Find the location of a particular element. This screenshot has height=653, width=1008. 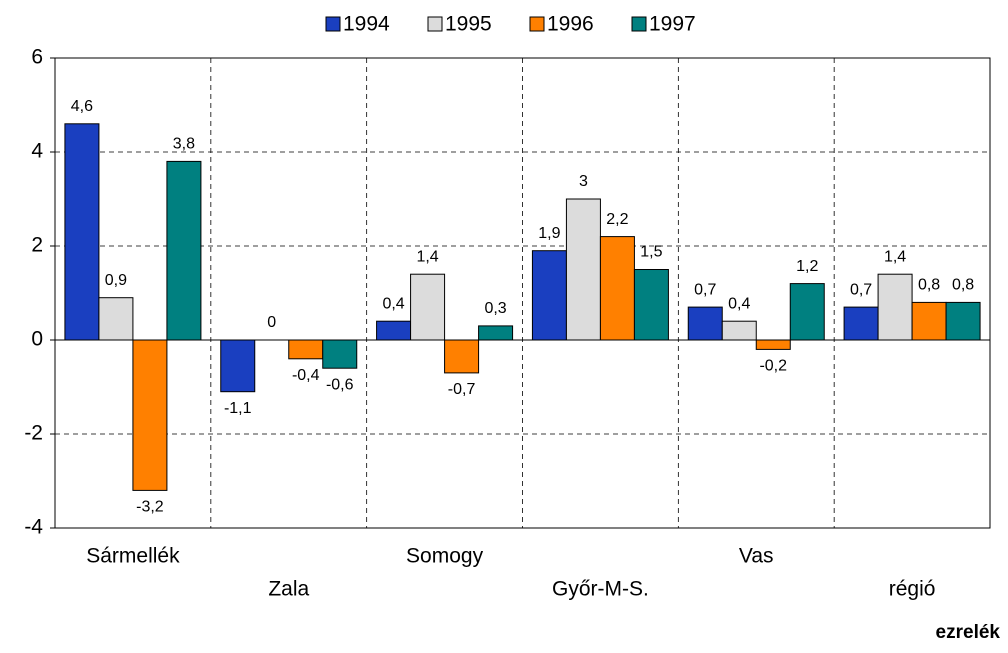

x-tick-label: Vas is located at coordinates (756, 556).